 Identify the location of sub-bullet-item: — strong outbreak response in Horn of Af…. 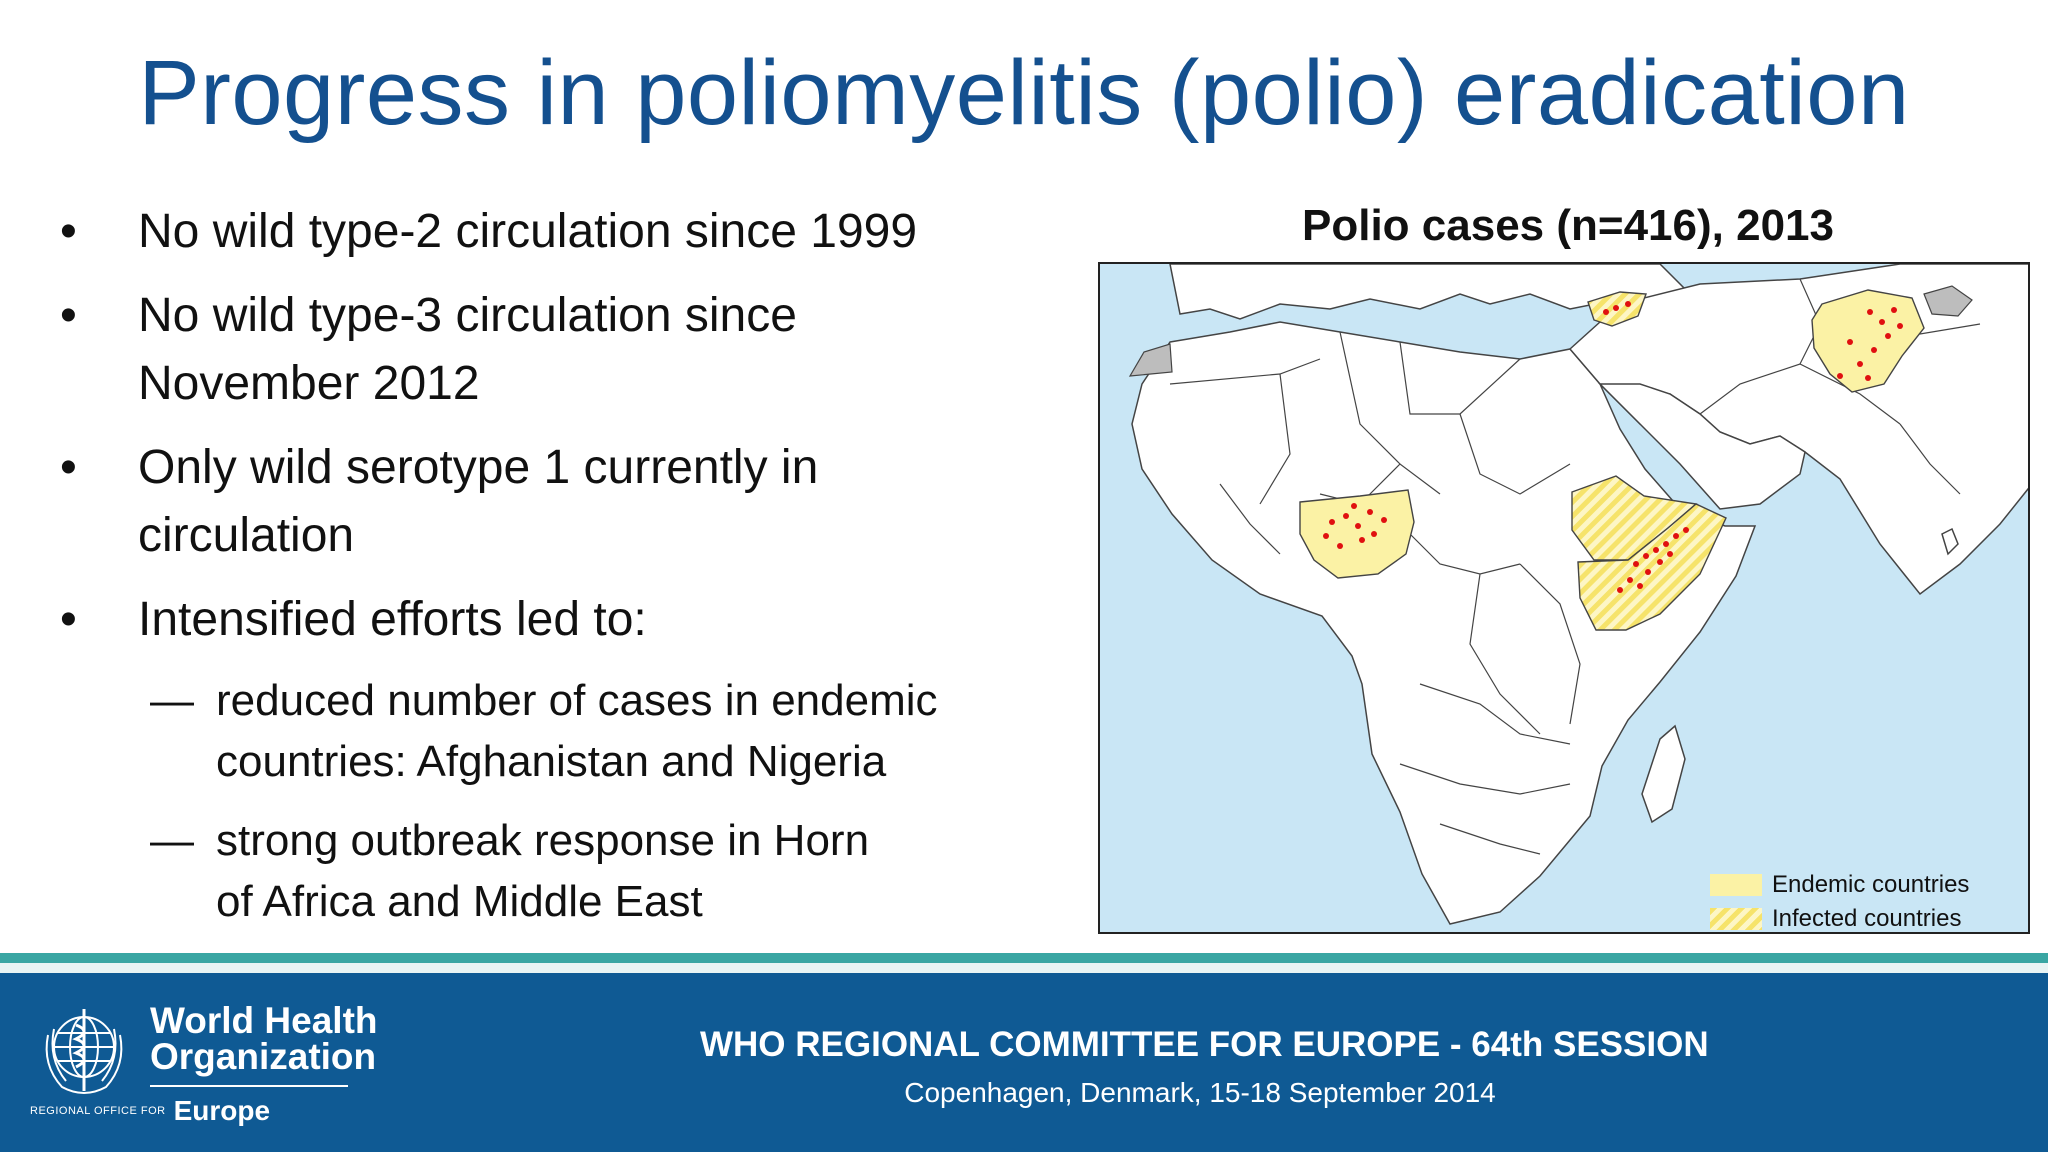
(488, 871).